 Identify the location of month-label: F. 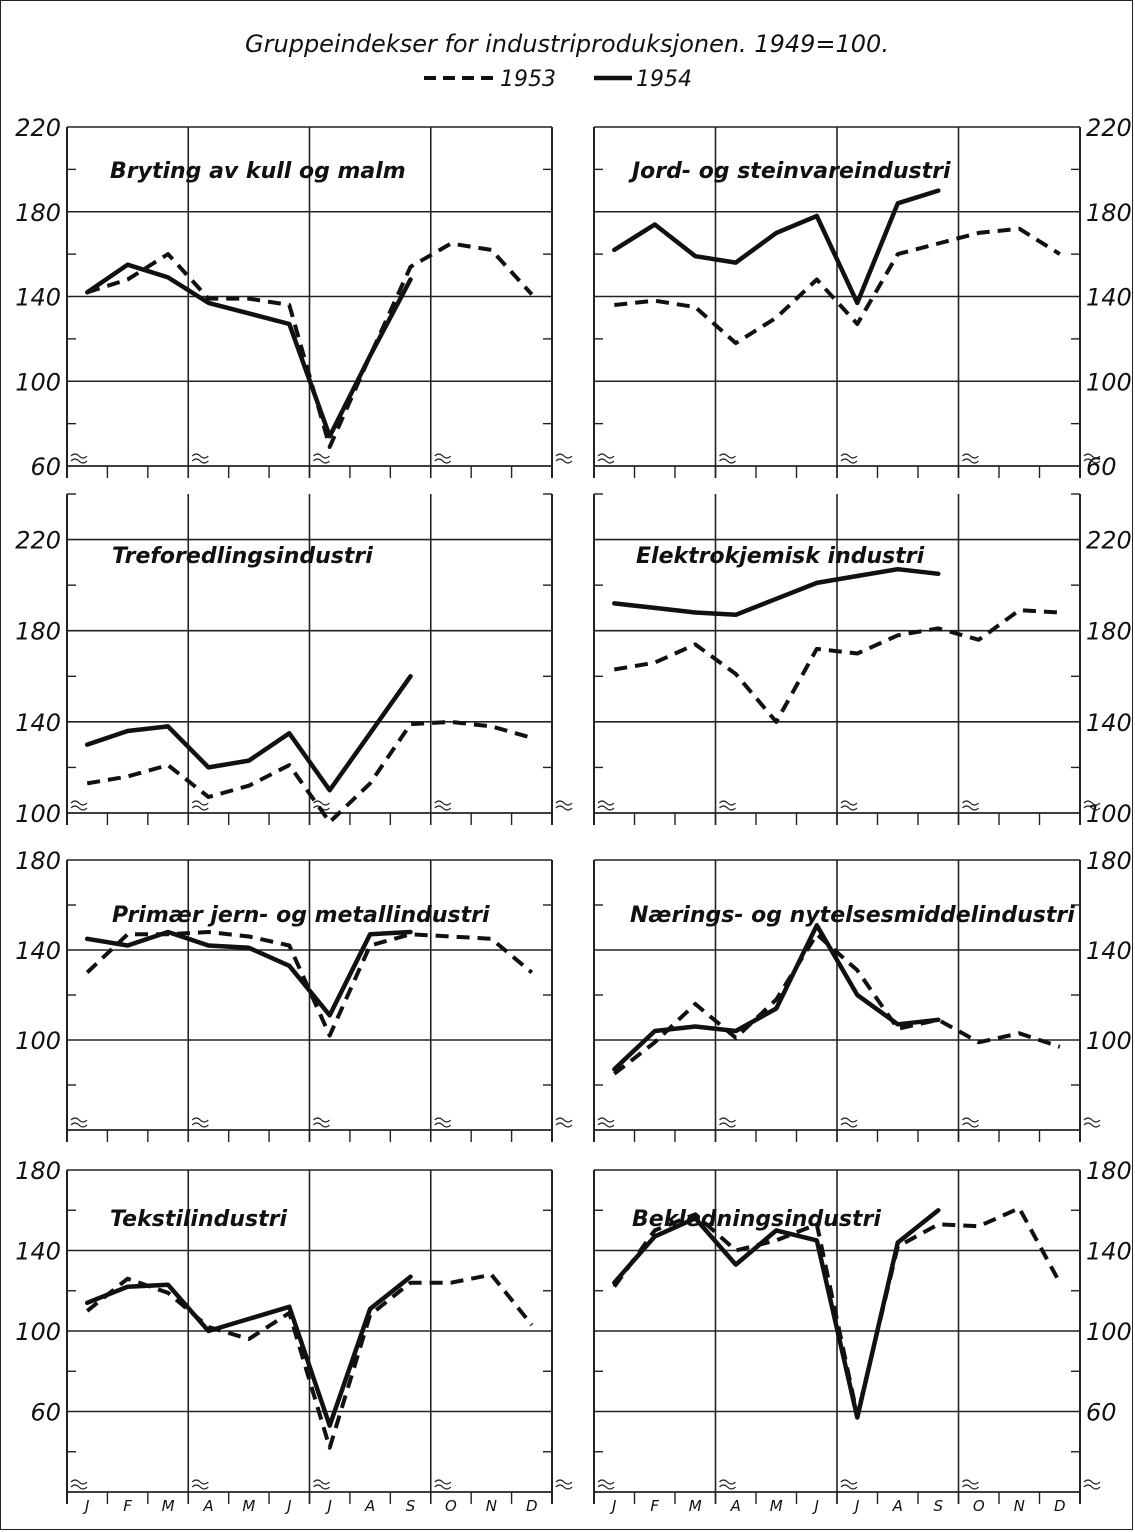
(127, 1506).